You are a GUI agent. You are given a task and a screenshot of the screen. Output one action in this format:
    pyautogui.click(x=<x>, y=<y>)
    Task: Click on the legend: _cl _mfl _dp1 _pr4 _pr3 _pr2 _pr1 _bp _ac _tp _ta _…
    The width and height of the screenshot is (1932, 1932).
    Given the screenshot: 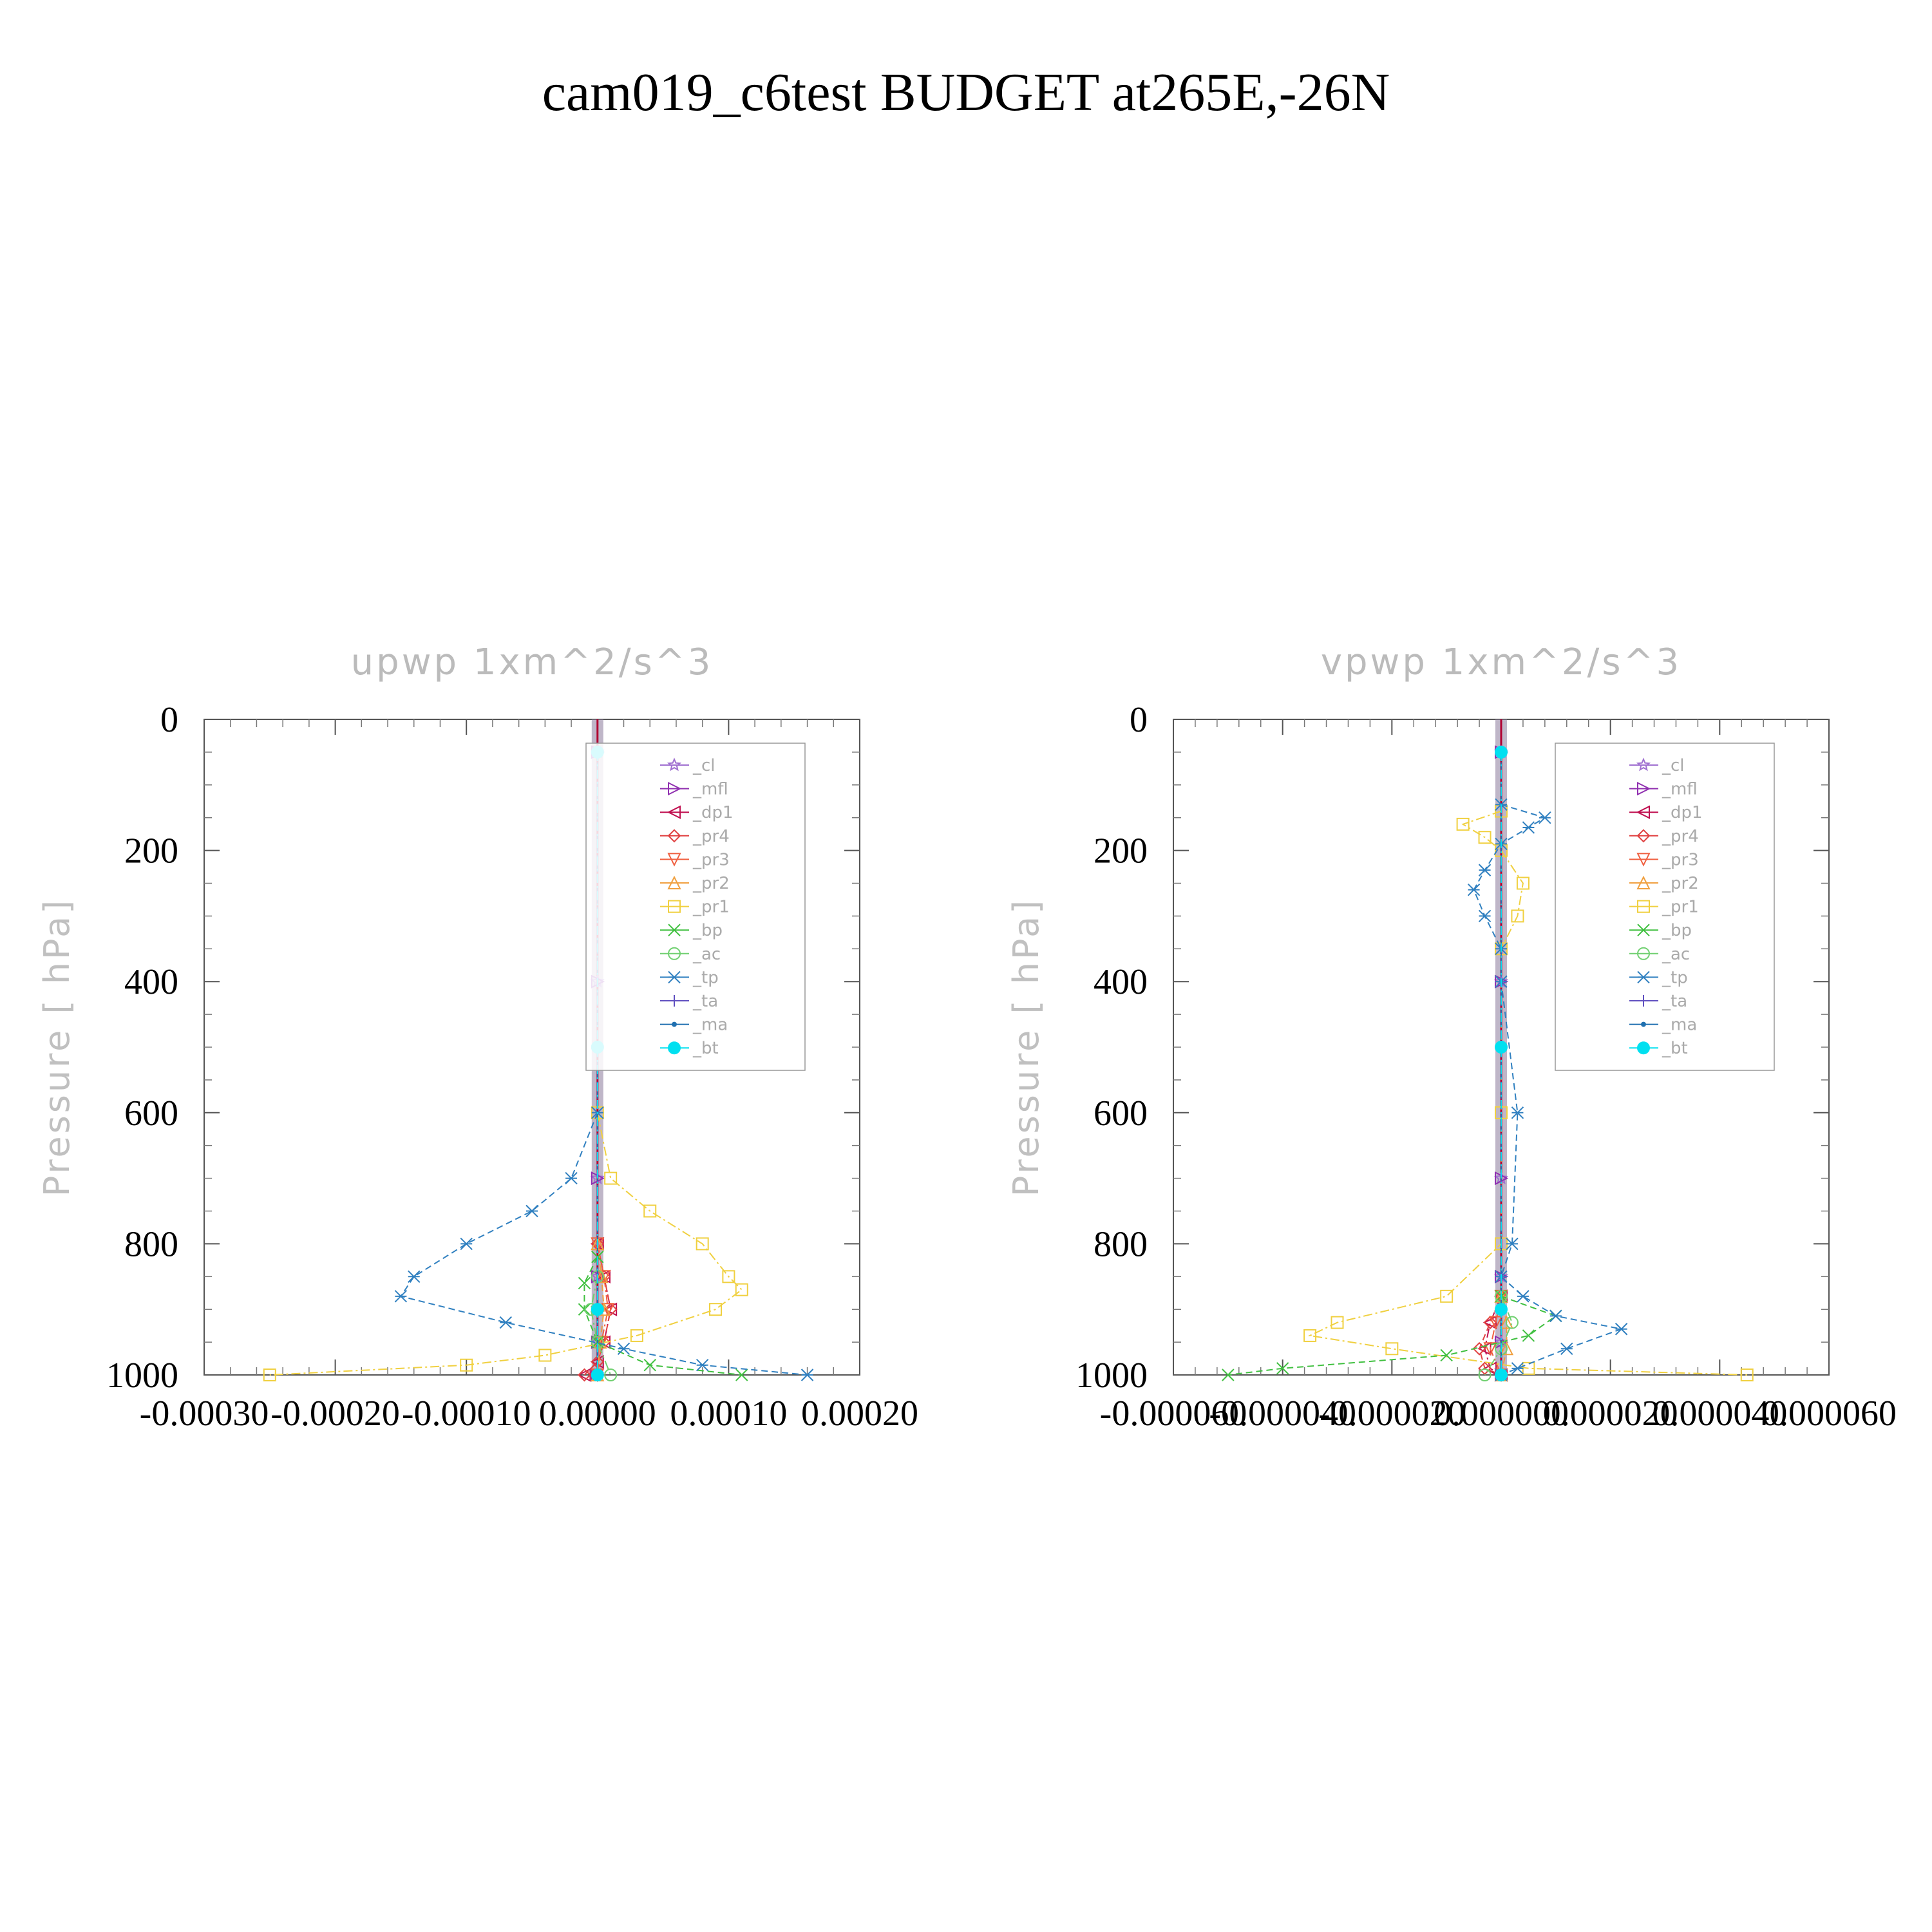 What is the action you would take?
    pyautogui.click(x=1665, y=907)
    